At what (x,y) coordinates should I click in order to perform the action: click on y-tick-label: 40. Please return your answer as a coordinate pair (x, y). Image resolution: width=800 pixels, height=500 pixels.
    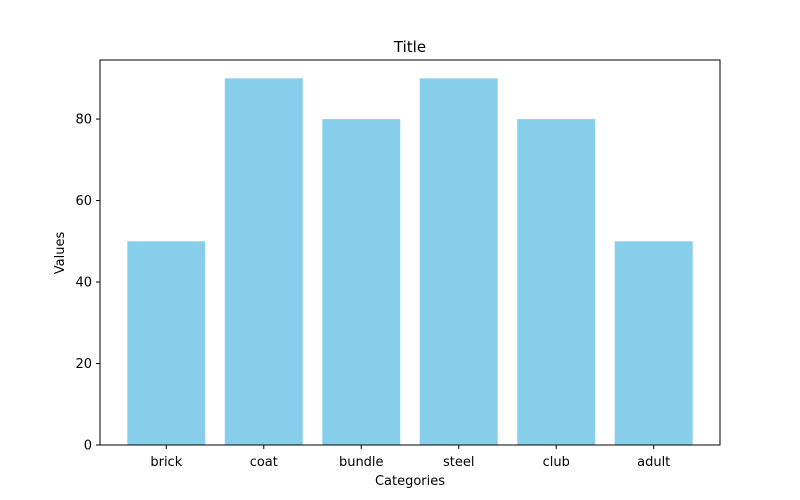
    Looking at the image, I should click on (83, 283).